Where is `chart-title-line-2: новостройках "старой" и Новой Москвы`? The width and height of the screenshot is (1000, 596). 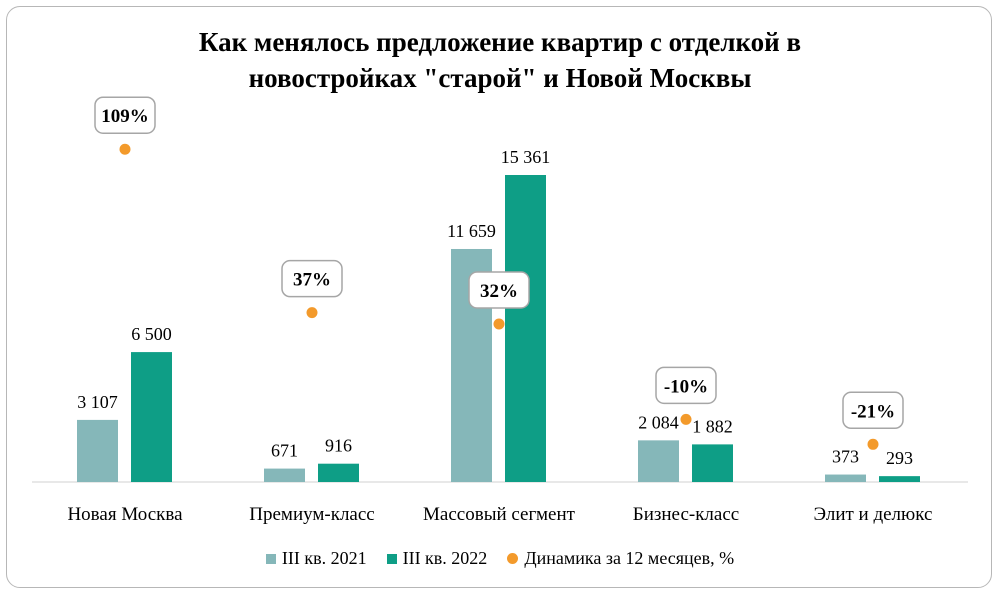 chart-title-line-2: новостройках "старой" и Новой Москвы is located at coordinates (500, 78).